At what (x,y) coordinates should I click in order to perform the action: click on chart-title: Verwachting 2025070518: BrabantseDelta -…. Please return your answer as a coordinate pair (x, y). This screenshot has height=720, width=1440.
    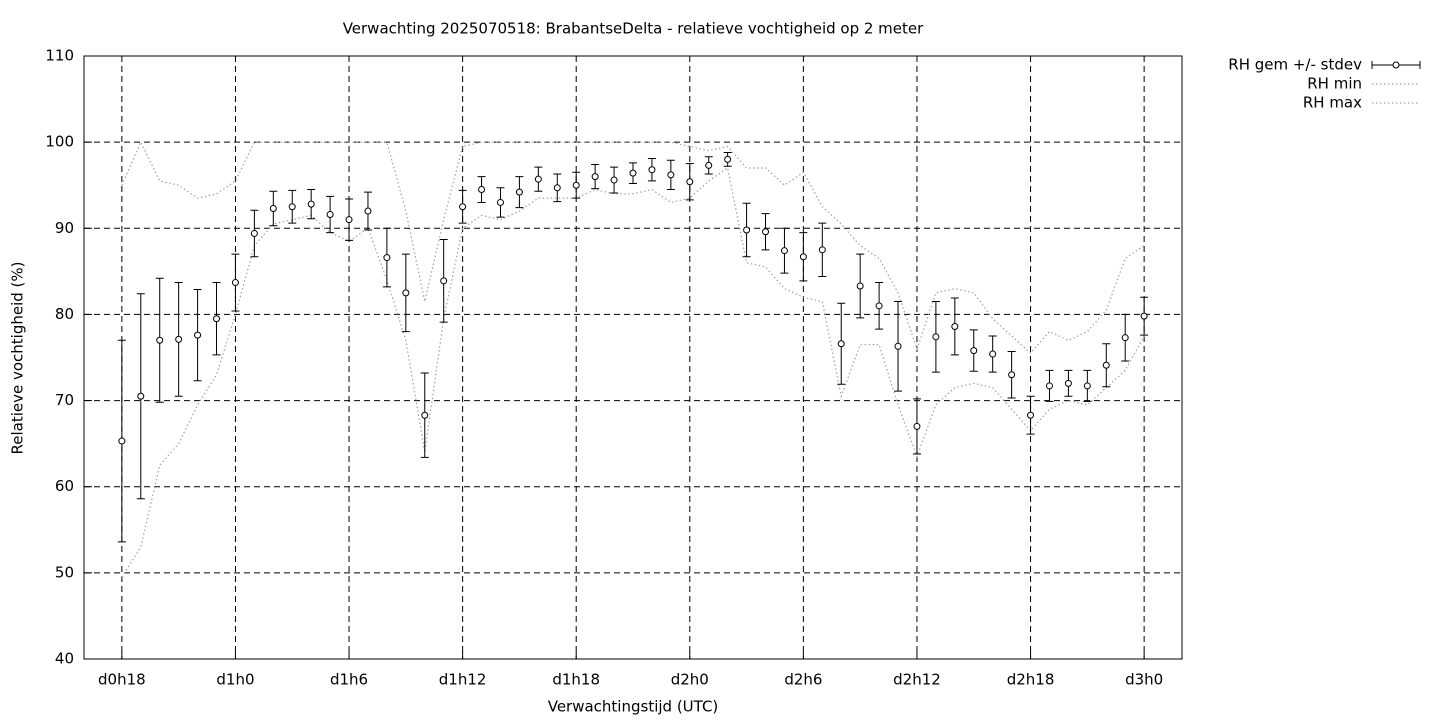
    Looking at the image, I should click on (633, 29).